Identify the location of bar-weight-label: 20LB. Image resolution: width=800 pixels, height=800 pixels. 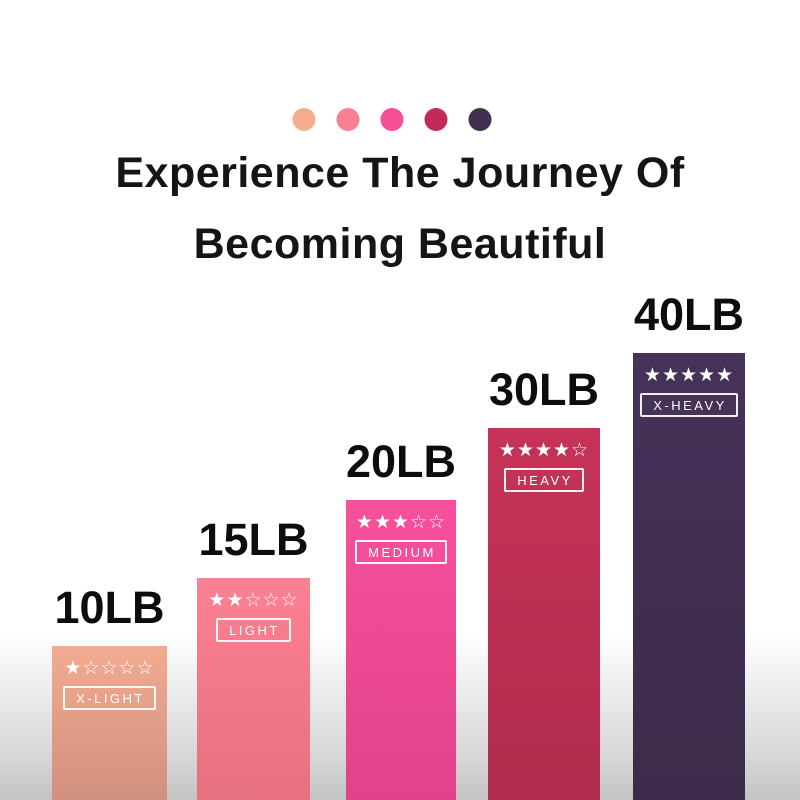
(401, 461).